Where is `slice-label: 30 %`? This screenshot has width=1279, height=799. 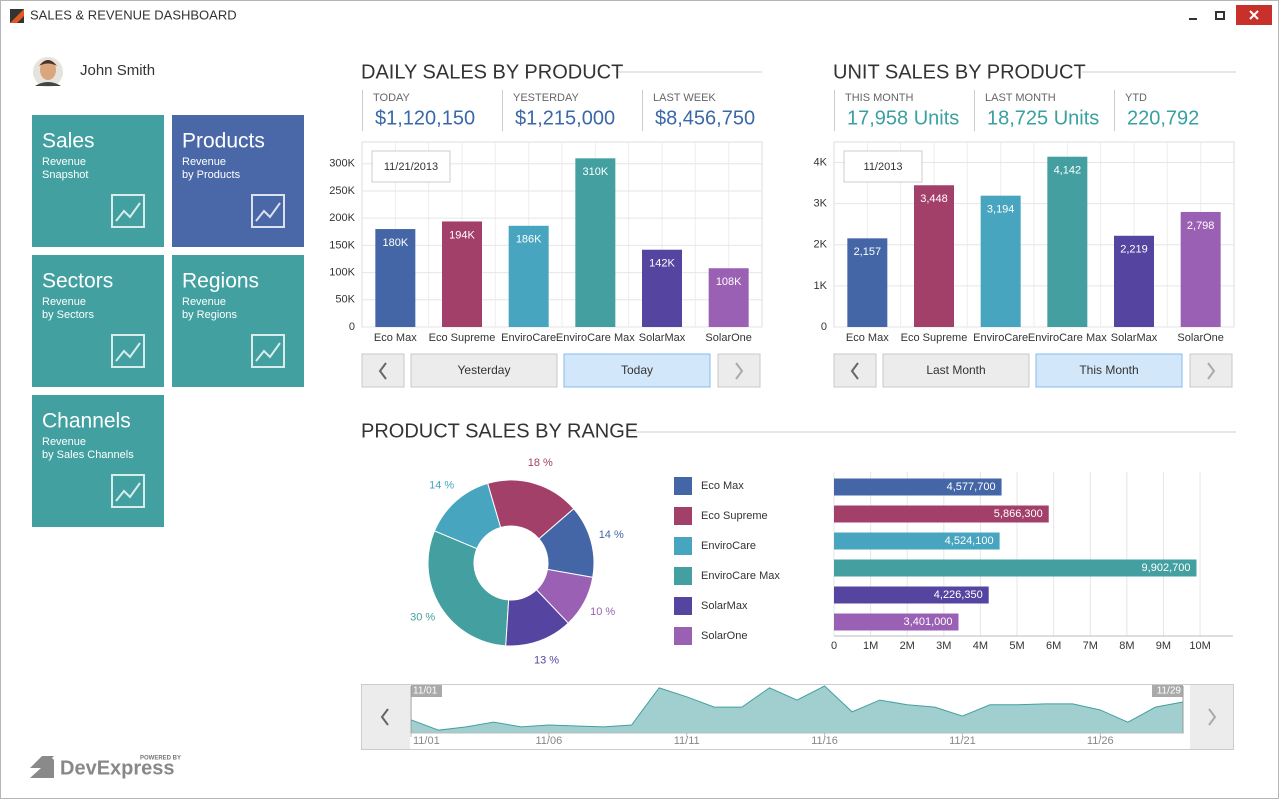 slice-label: 30 % is located at coordinates (422, 618).